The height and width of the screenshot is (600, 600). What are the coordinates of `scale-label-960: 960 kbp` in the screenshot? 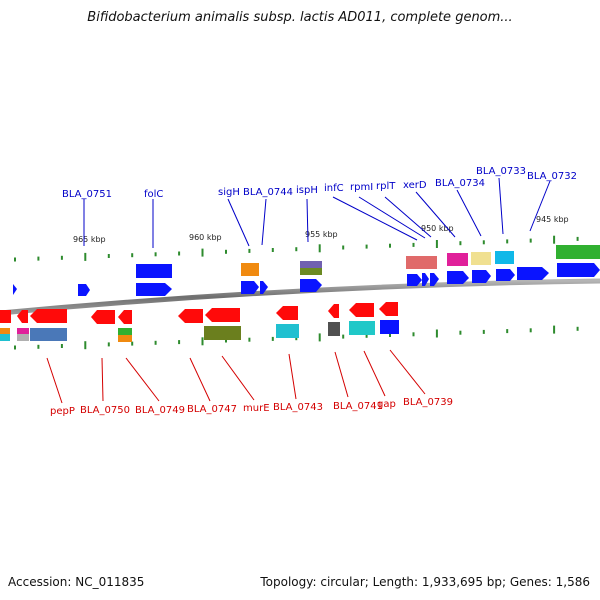 It's located at (205, 237).